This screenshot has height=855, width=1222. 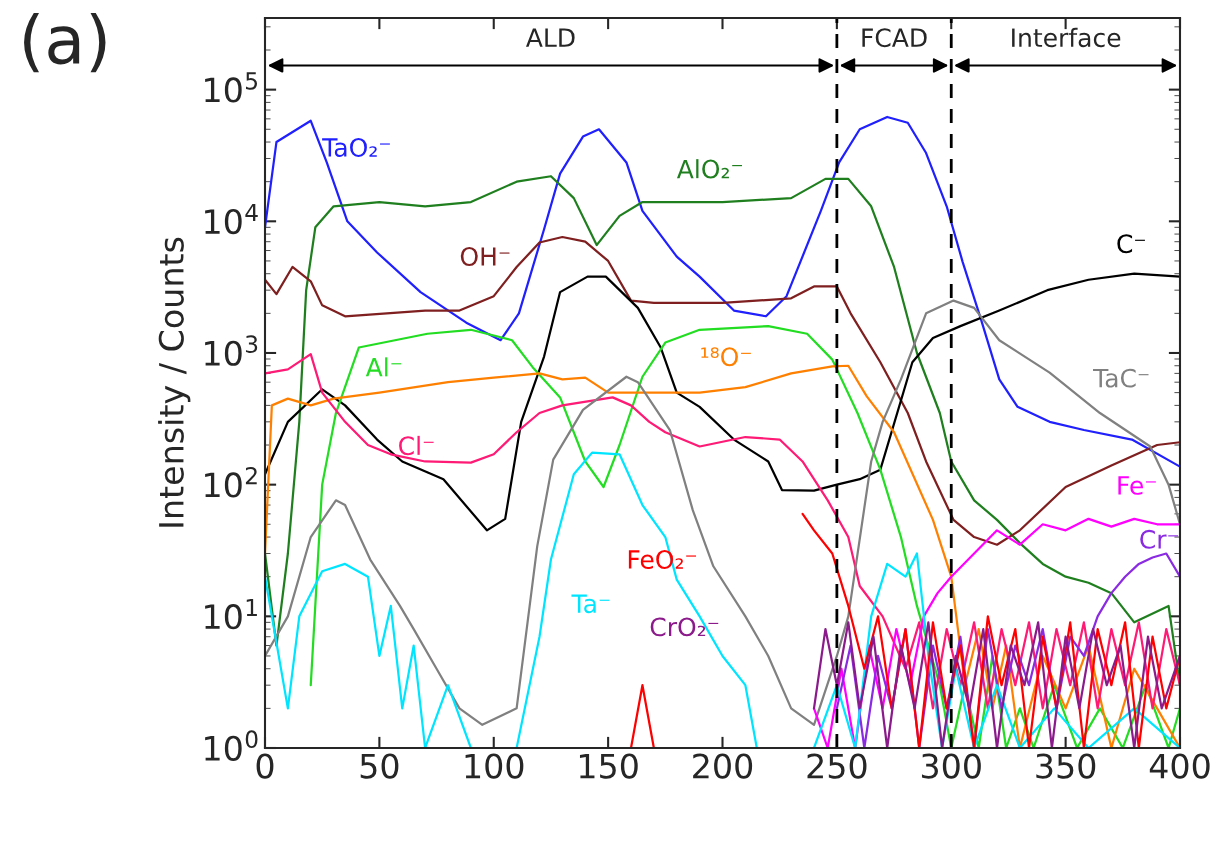 What do you see at coordinates (723, 766) in the screenshot?
I see `x-tick-label: 200` at bounding box center [723, 766].